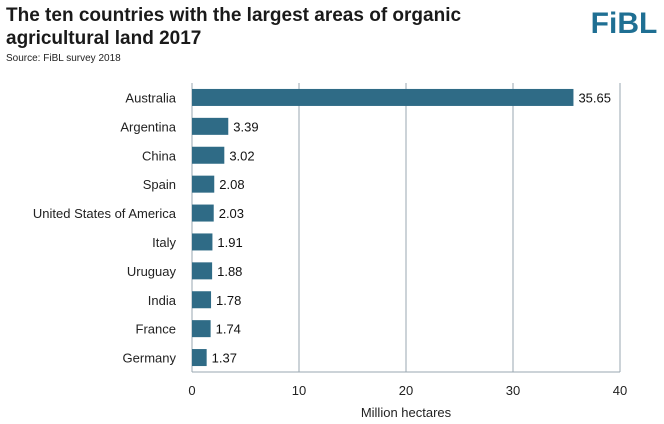 Image resolution: width=664 pixels, height=424 pixels. I want to click on category-label: China, so click(159, 155).